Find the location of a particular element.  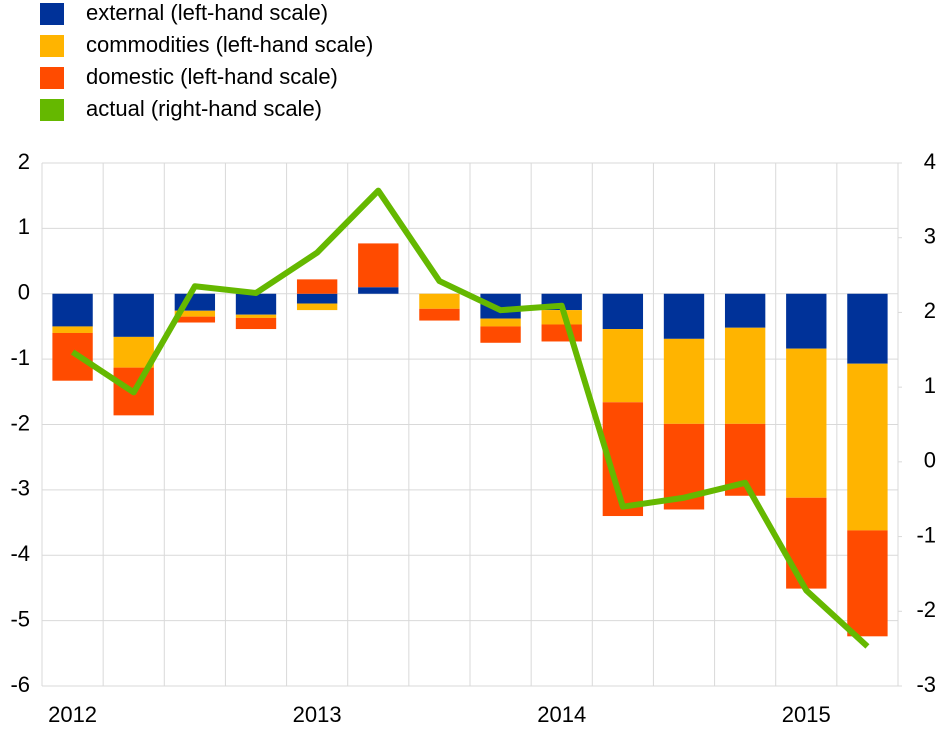

x-tick-label: 2013 is located at coordinates (317, 714).